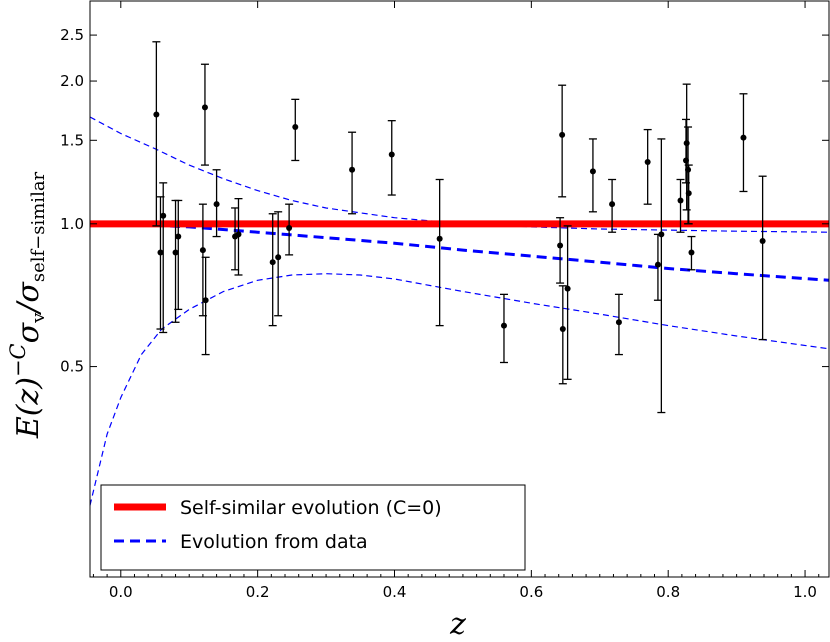  What do you see at coordinates (28, 308) in the screenshot?
I see `y-label-slash: /` at bounding box center [28, 308].